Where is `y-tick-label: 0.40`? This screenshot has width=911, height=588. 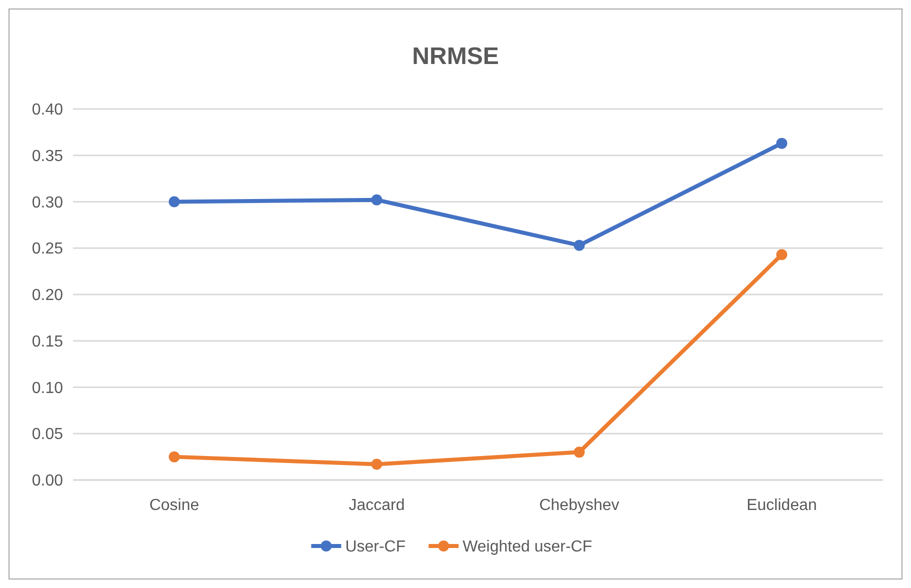
y-tick-label: 0.40 is located at coordinates (48, 110).